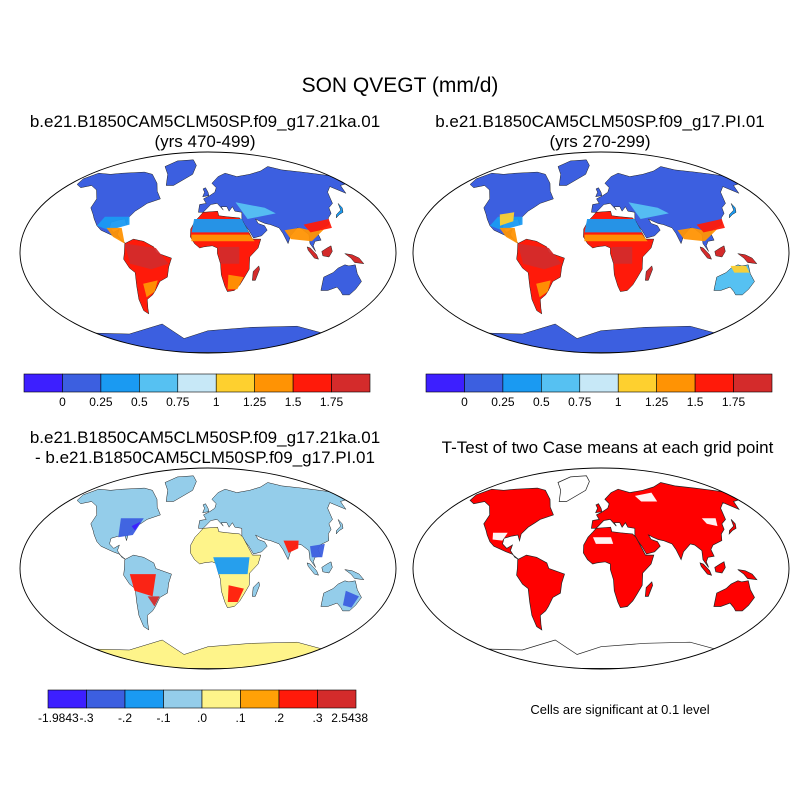 This screenshot has height=800, width=800. I want to click on landmass-eurasia, so click(666, 525).